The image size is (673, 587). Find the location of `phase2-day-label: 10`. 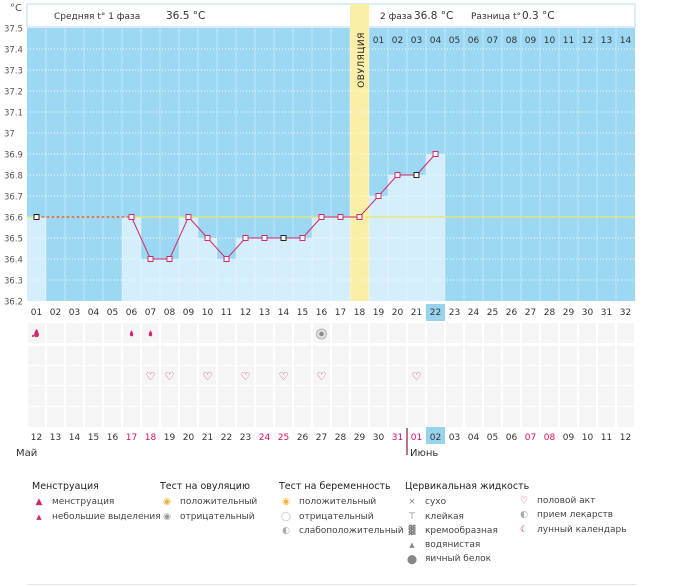

phase2-day-label: 10 is located at coordinates (550, 41).